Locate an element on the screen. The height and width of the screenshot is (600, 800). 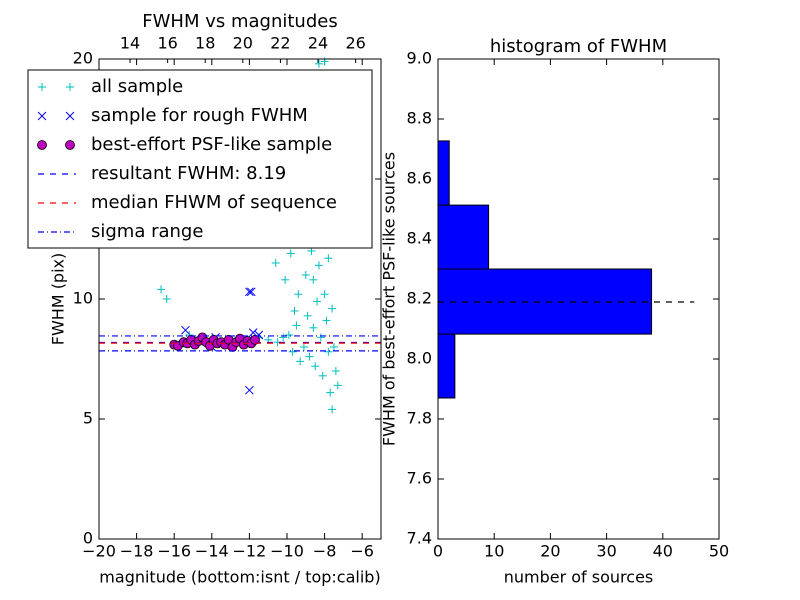
y-tick-label: 20 is located at coordinates (83, 58).